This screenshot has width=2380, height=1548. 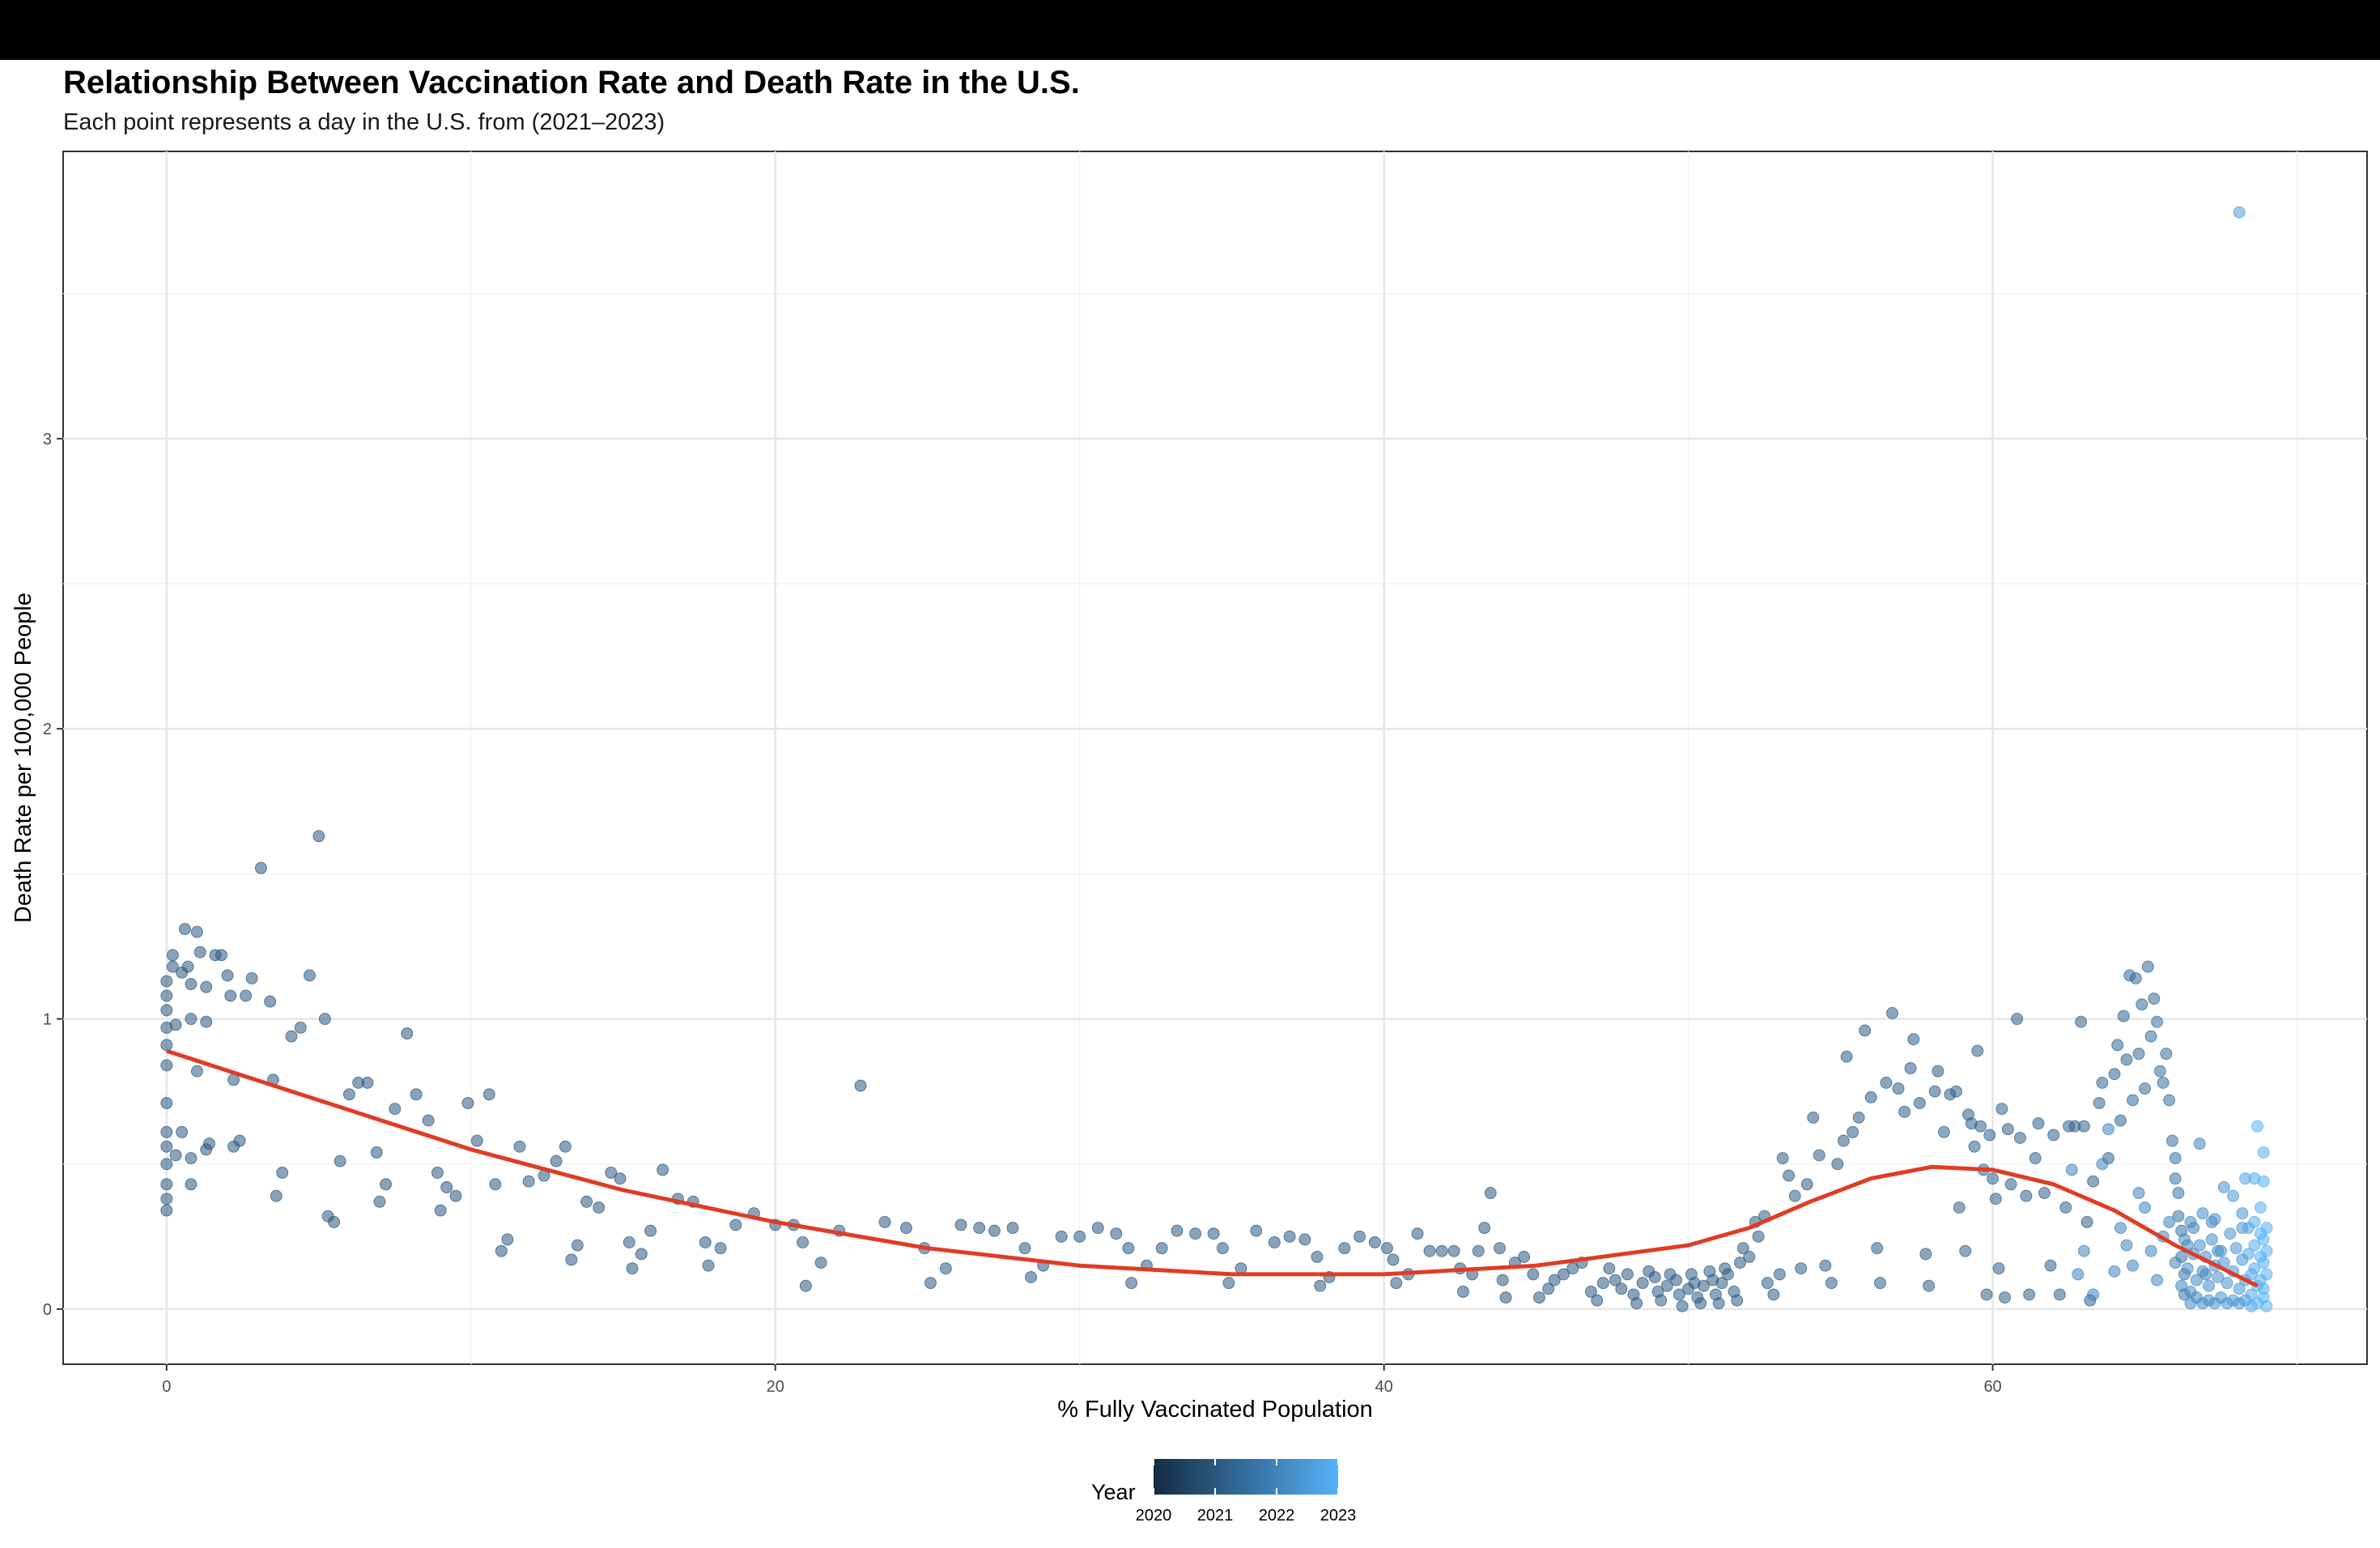 I want to click on color-legend: Year 2020 2021 2022 2023, so click(x=1223, y=1492).